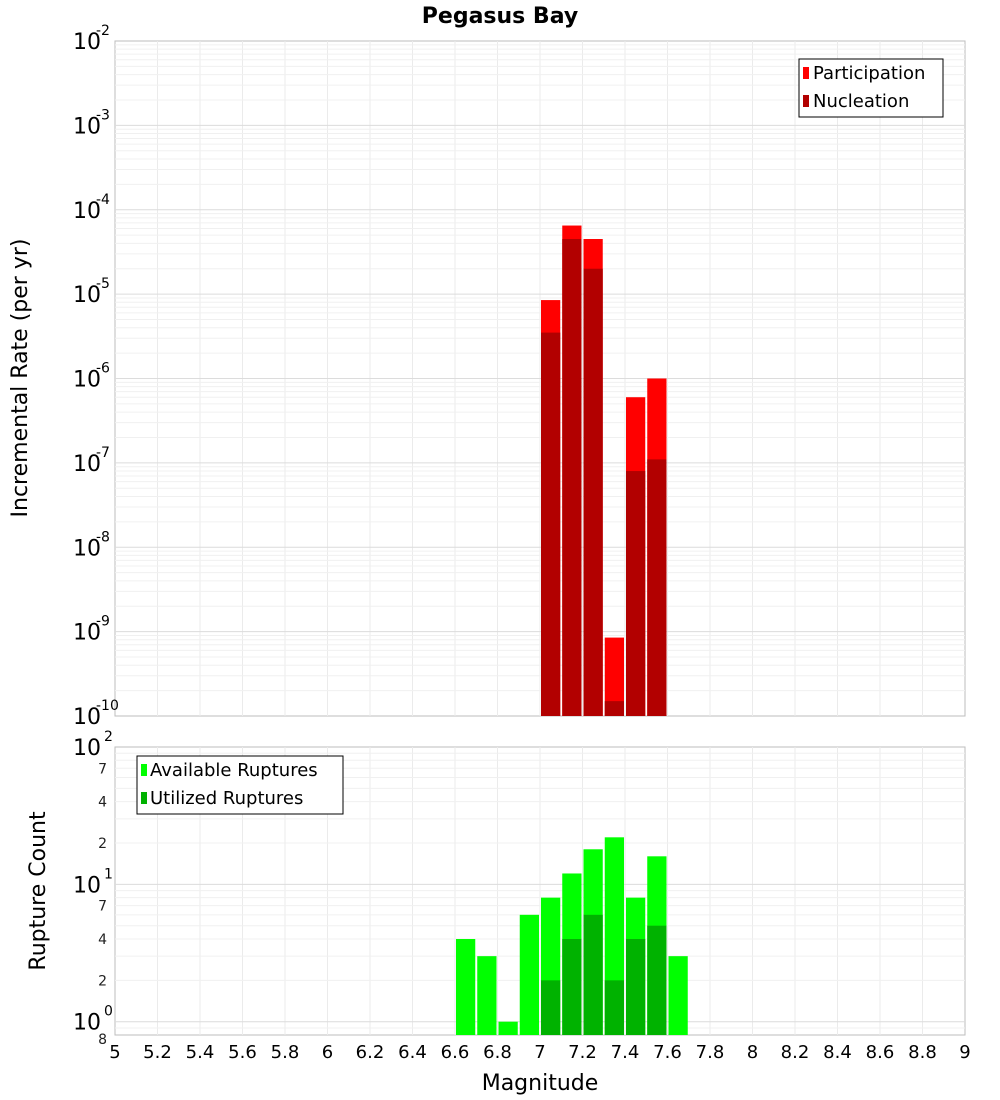 The height and width of the screenshot is (1100, 1000). What do you see at coordinates (103, 31) in the screenshot?
I see `y-tick-exponent: -2` at bounding box center [103, 31].